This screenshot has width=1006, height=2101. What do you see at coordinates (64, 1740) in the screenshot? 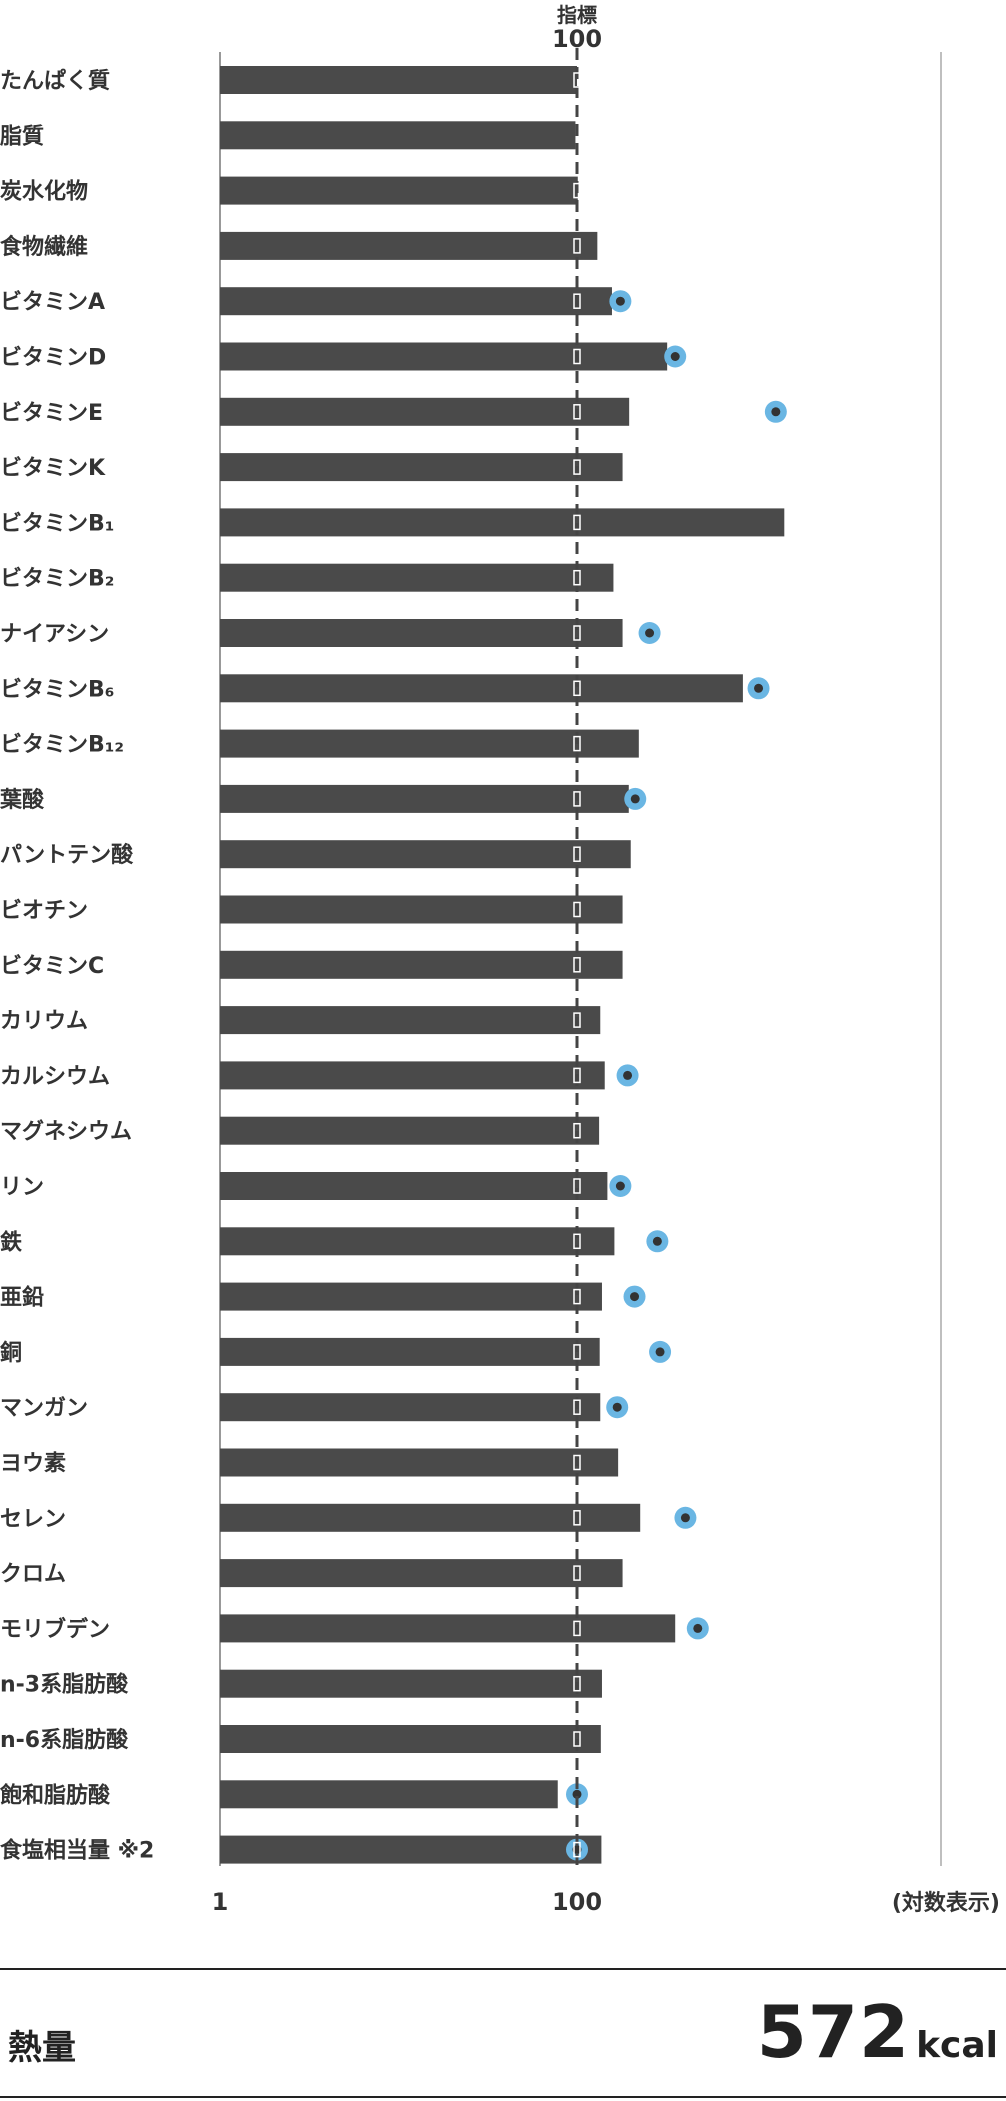
I see `category-label: n-6系脂肪酸` at bounding box center [64, 1740].